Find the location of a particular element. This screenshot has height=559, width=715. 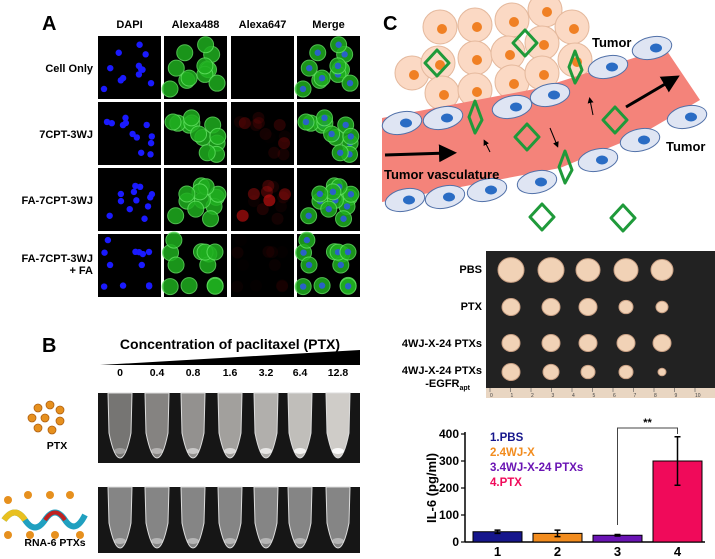

ruler-label: 7 is located at coordinates (635, 396).